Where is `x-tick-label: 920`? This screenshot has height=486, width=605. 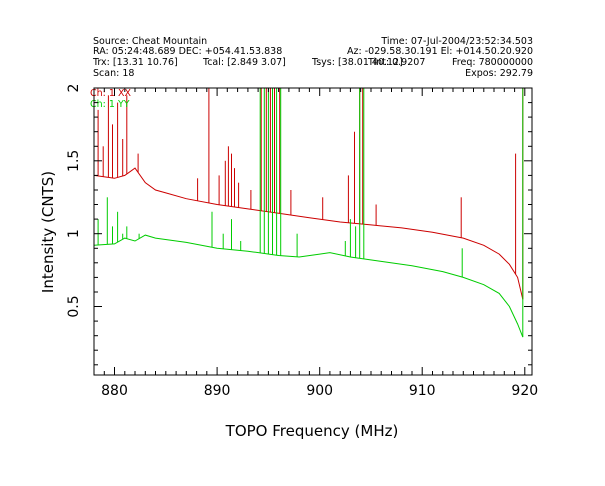
x-tick-label: 920 is located at coordinates (524, 391).